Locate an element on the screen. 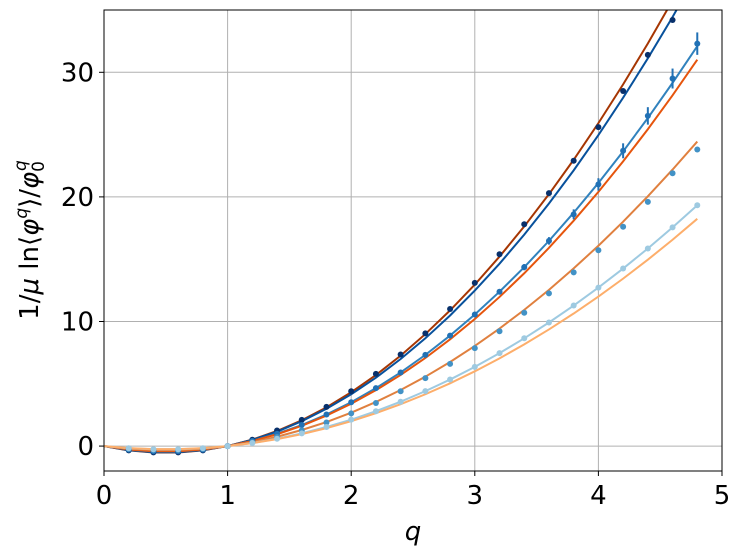  y-axis-label: 1/μ ln⟨φq⟩/φ0q is located at coordinates (30, 240).